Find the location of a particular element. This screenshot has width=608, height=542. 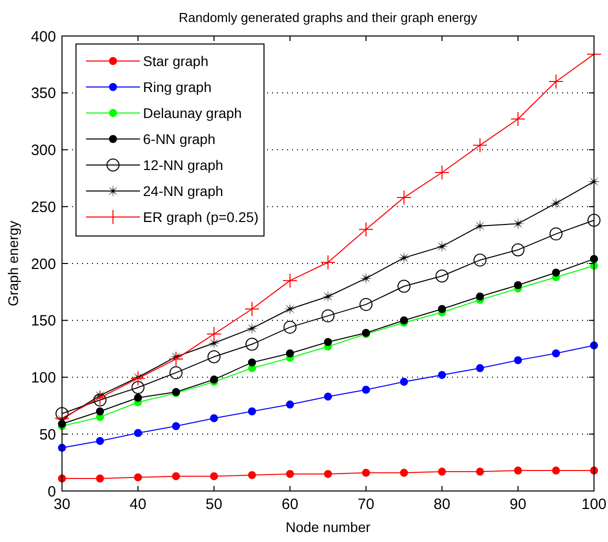

x-tick-label: 80 is located at coordinates (442, 504).